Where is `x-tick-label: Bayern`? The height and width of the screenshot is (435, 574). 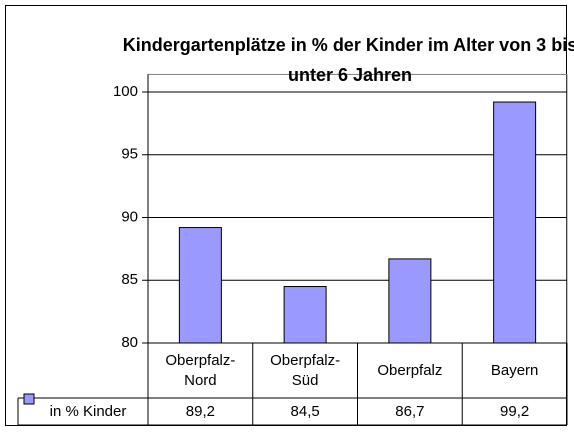
x-tick-label: Bayern is located at coordinates (514, 370).